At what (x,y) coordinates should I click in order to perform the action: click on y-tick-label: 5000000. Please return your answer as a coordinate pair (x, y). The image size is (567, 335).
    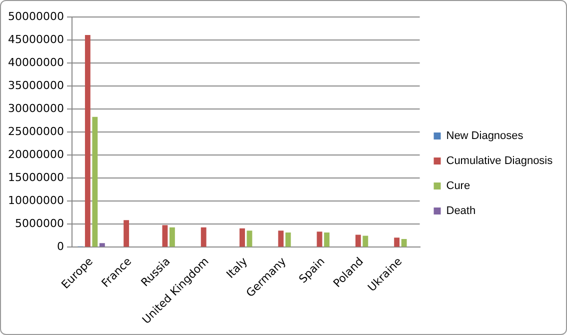
    Looking at the image, I should click on (39, 223).